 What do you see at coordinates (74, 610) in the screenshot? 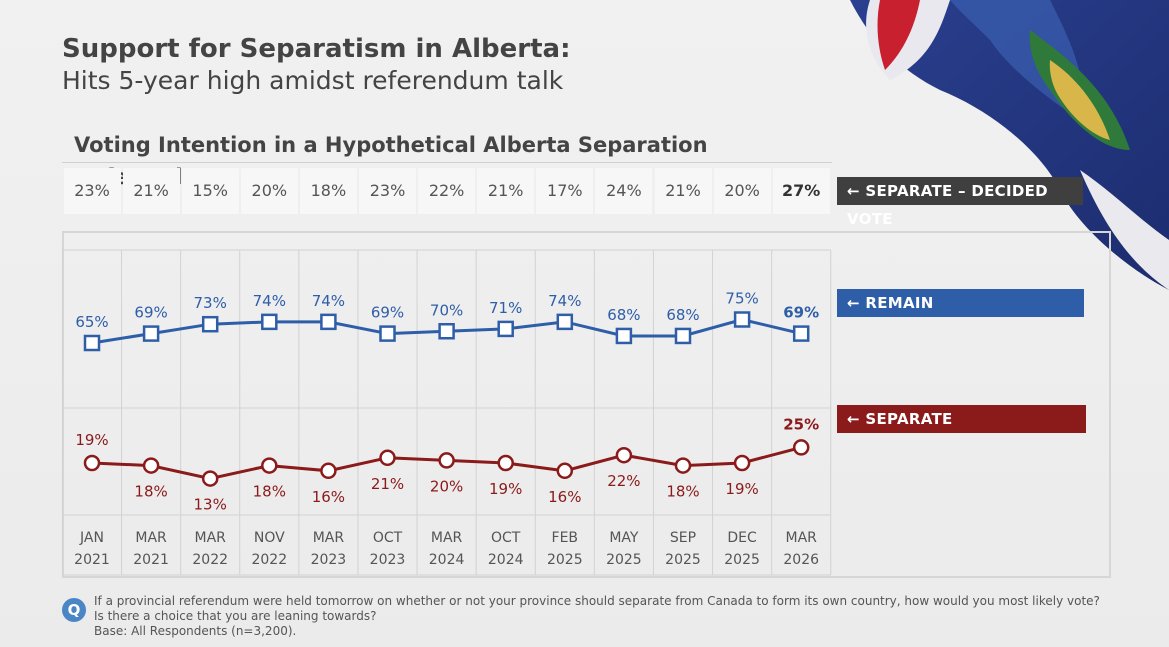
I see `question-icon: Q` at bounding box center [74, 610].